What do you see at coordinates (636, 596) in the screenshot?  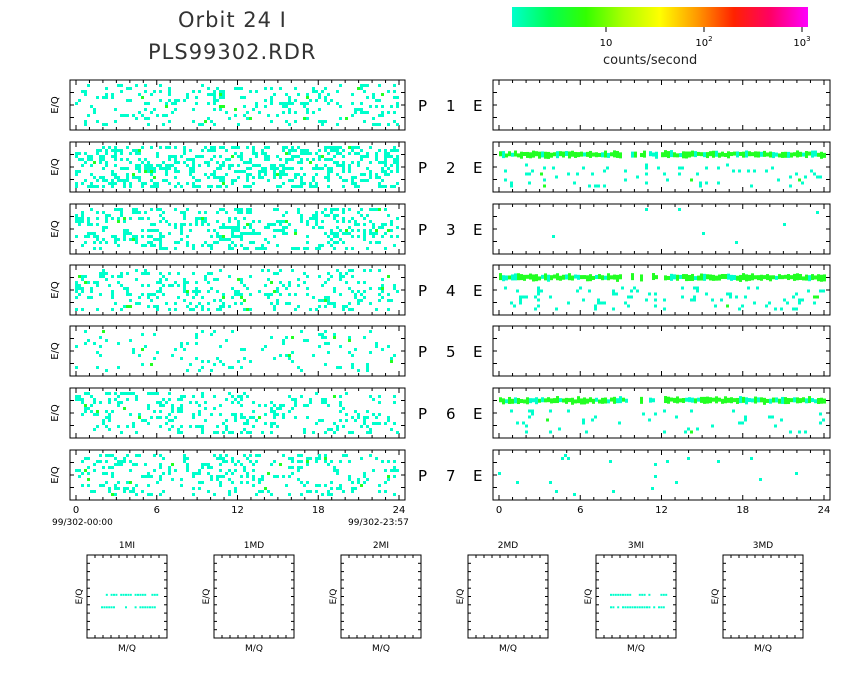 I see `small-panel-3mi` at bounding box center [636, 596].